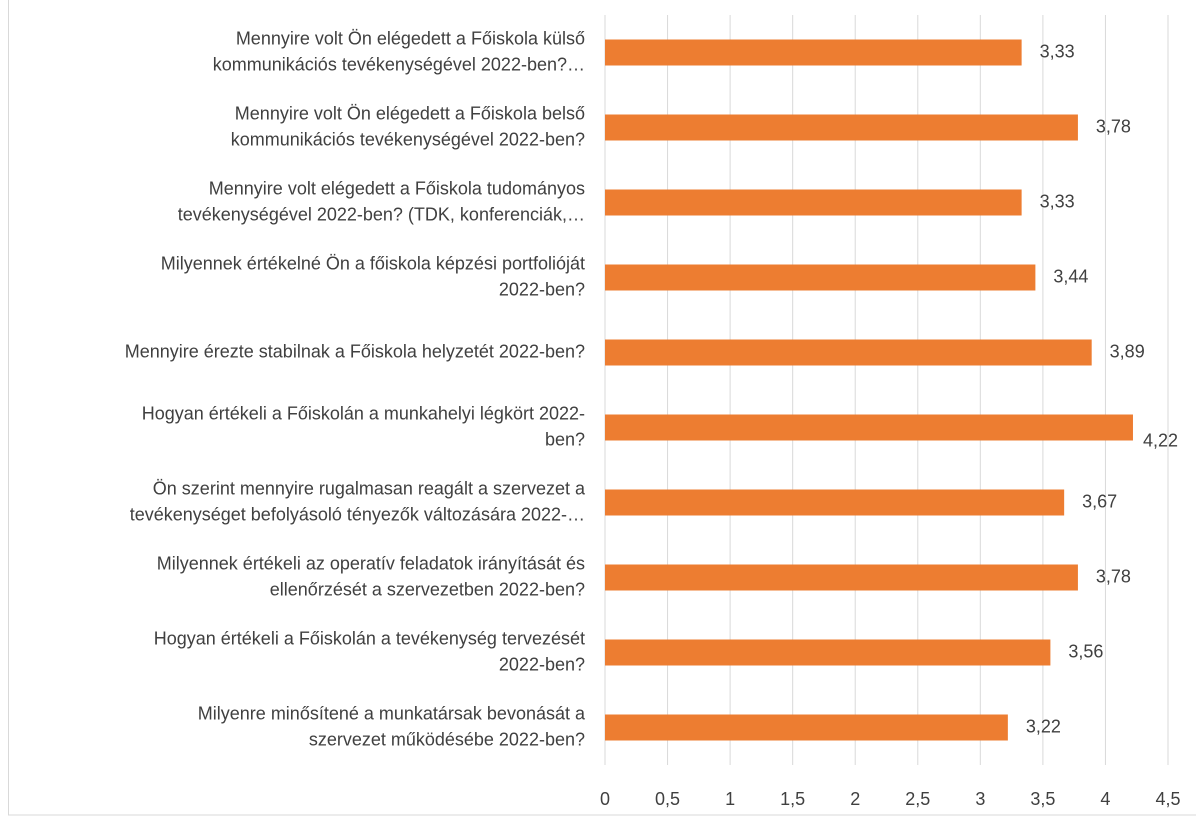  I want to click on x-tick-label: 3,5, so click(1042, 799).